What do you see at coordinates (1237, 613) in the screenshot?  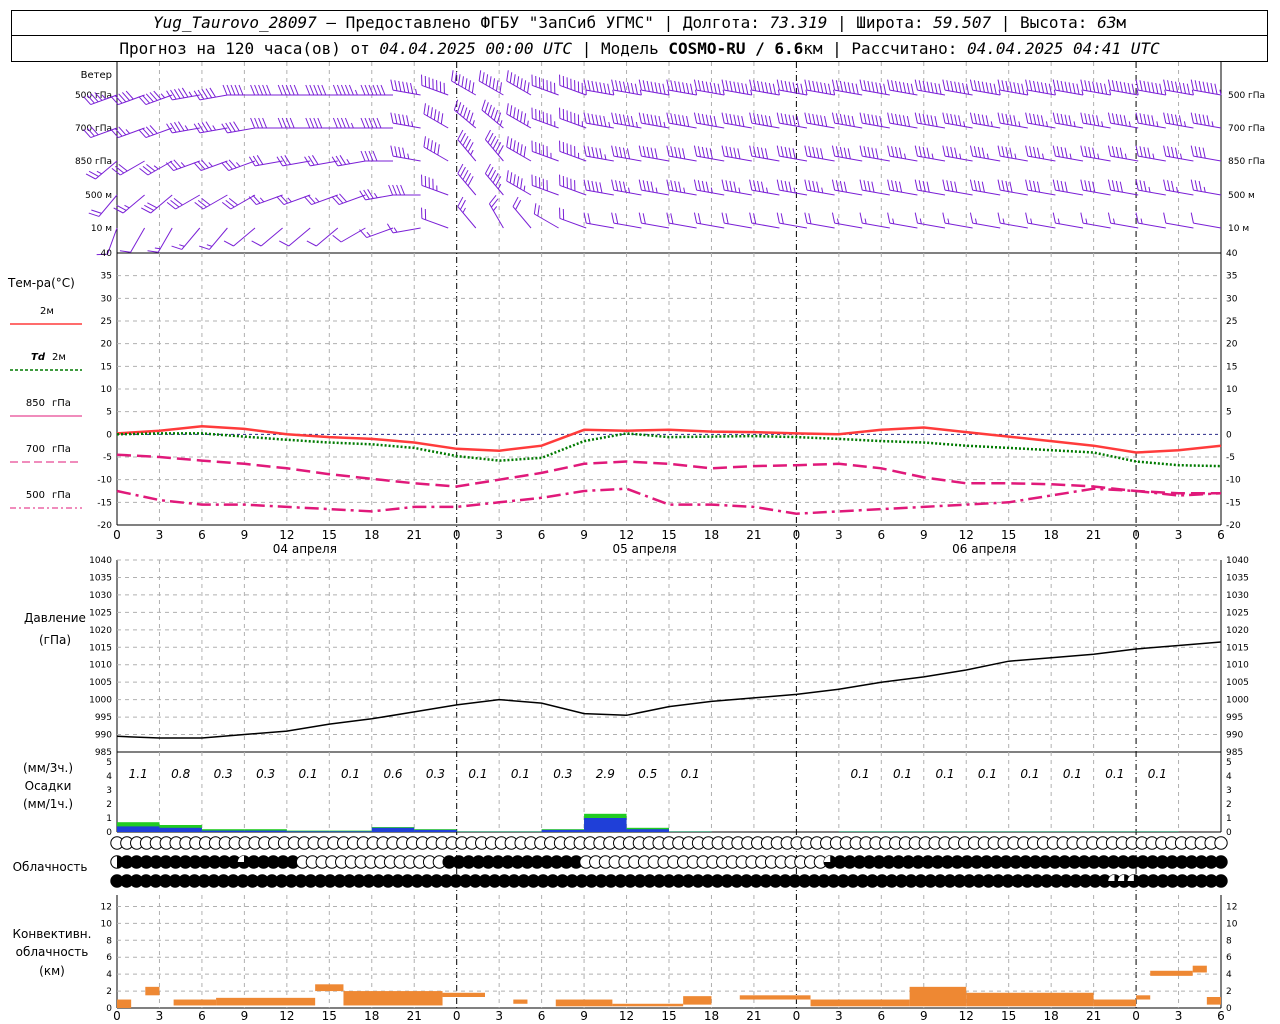 I see `pressure-tick-right: 1025` at bounding box center [1237, 613].